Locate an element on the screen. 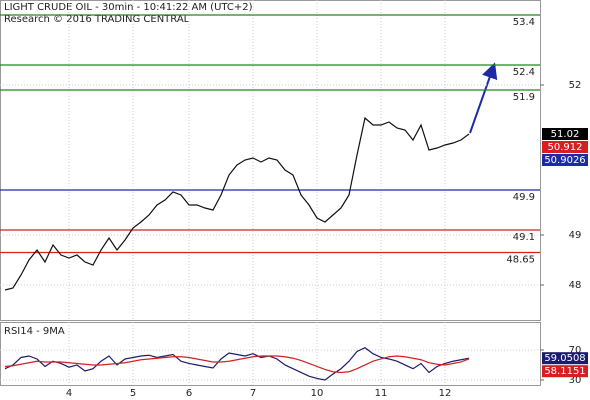 Image resolution: width=590 pixels, height=400 pixels. value-box-label: 51.02 is located at coordinates (565, 134).